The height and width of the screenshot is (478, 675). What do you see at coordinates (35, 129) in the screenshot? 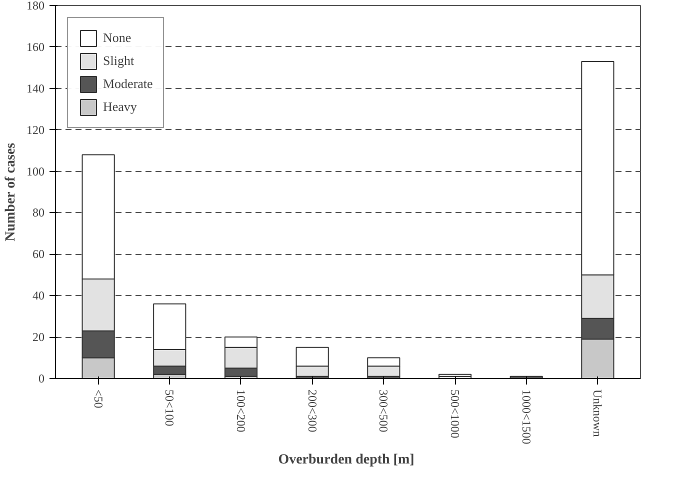
I see `y-tick-label: 120` at bounding box center [35, 129].